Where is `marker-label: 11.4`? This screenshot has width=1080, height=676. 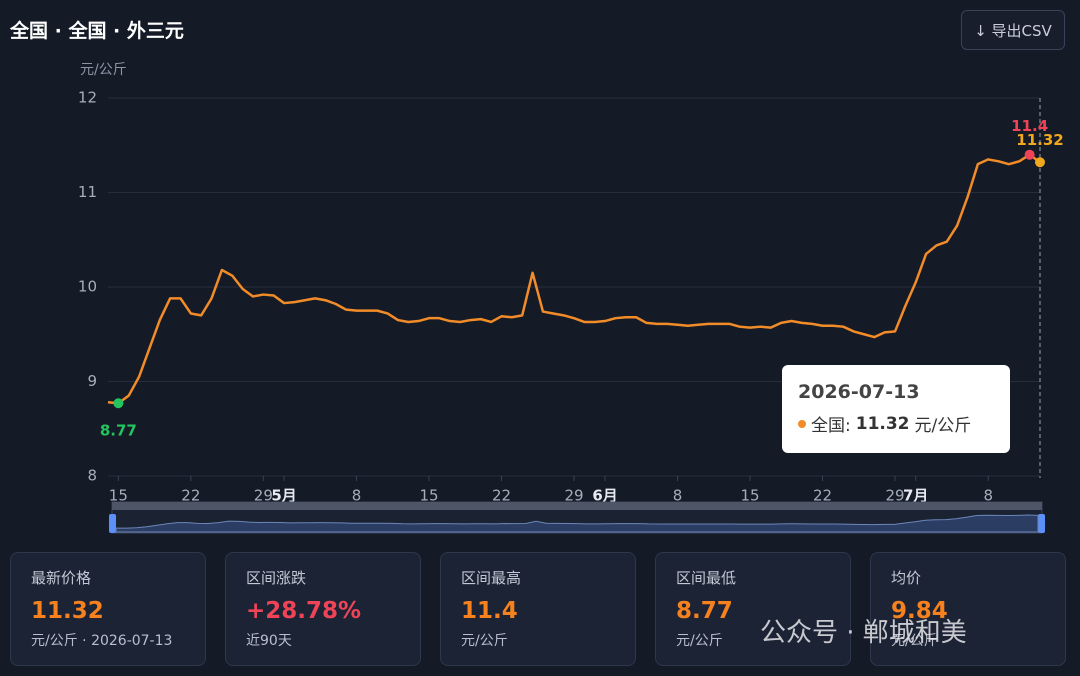
marker-label: 11.4 is located at coordinates (1029, 126).